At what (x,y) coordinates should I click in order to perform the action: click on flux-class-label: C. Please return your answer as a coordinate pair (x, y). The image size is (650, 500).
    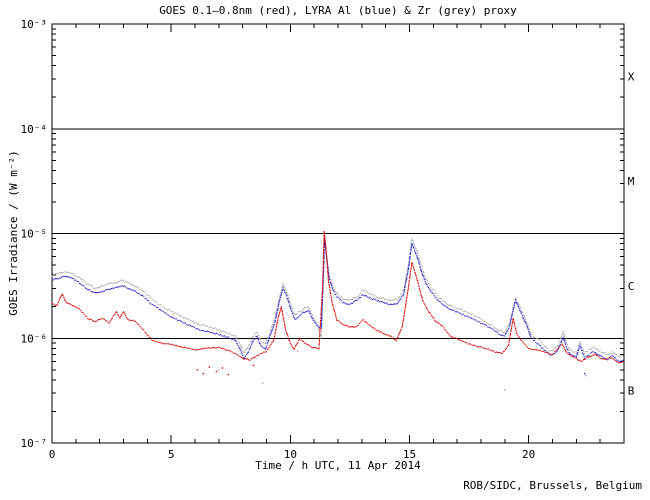
    Looking at the image, I should click on (631, 286).